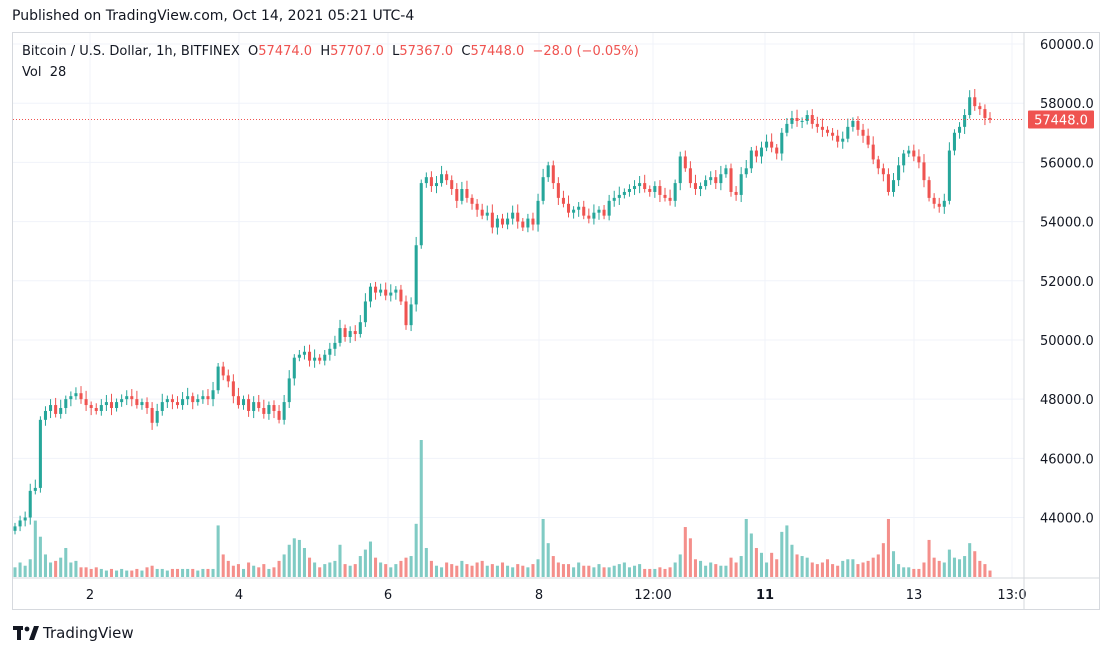  What do you see at coordinates (497, 51) in the screenshot?
I see `close-value: 57448.0` at bounding box center [497, 51].